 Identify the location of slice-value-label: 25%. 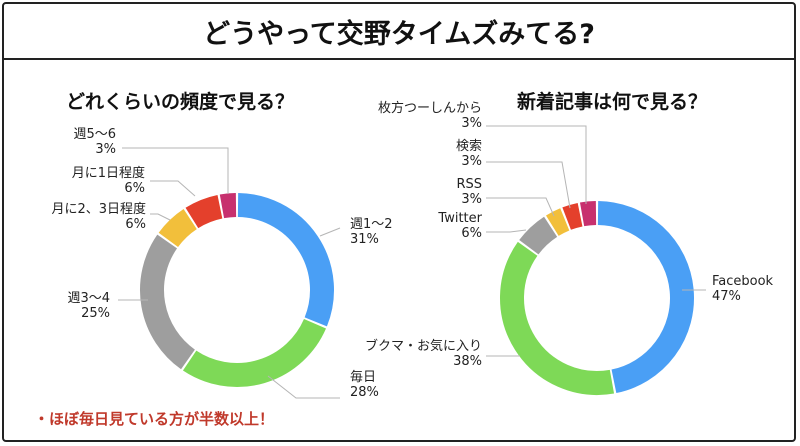
(95, 313).